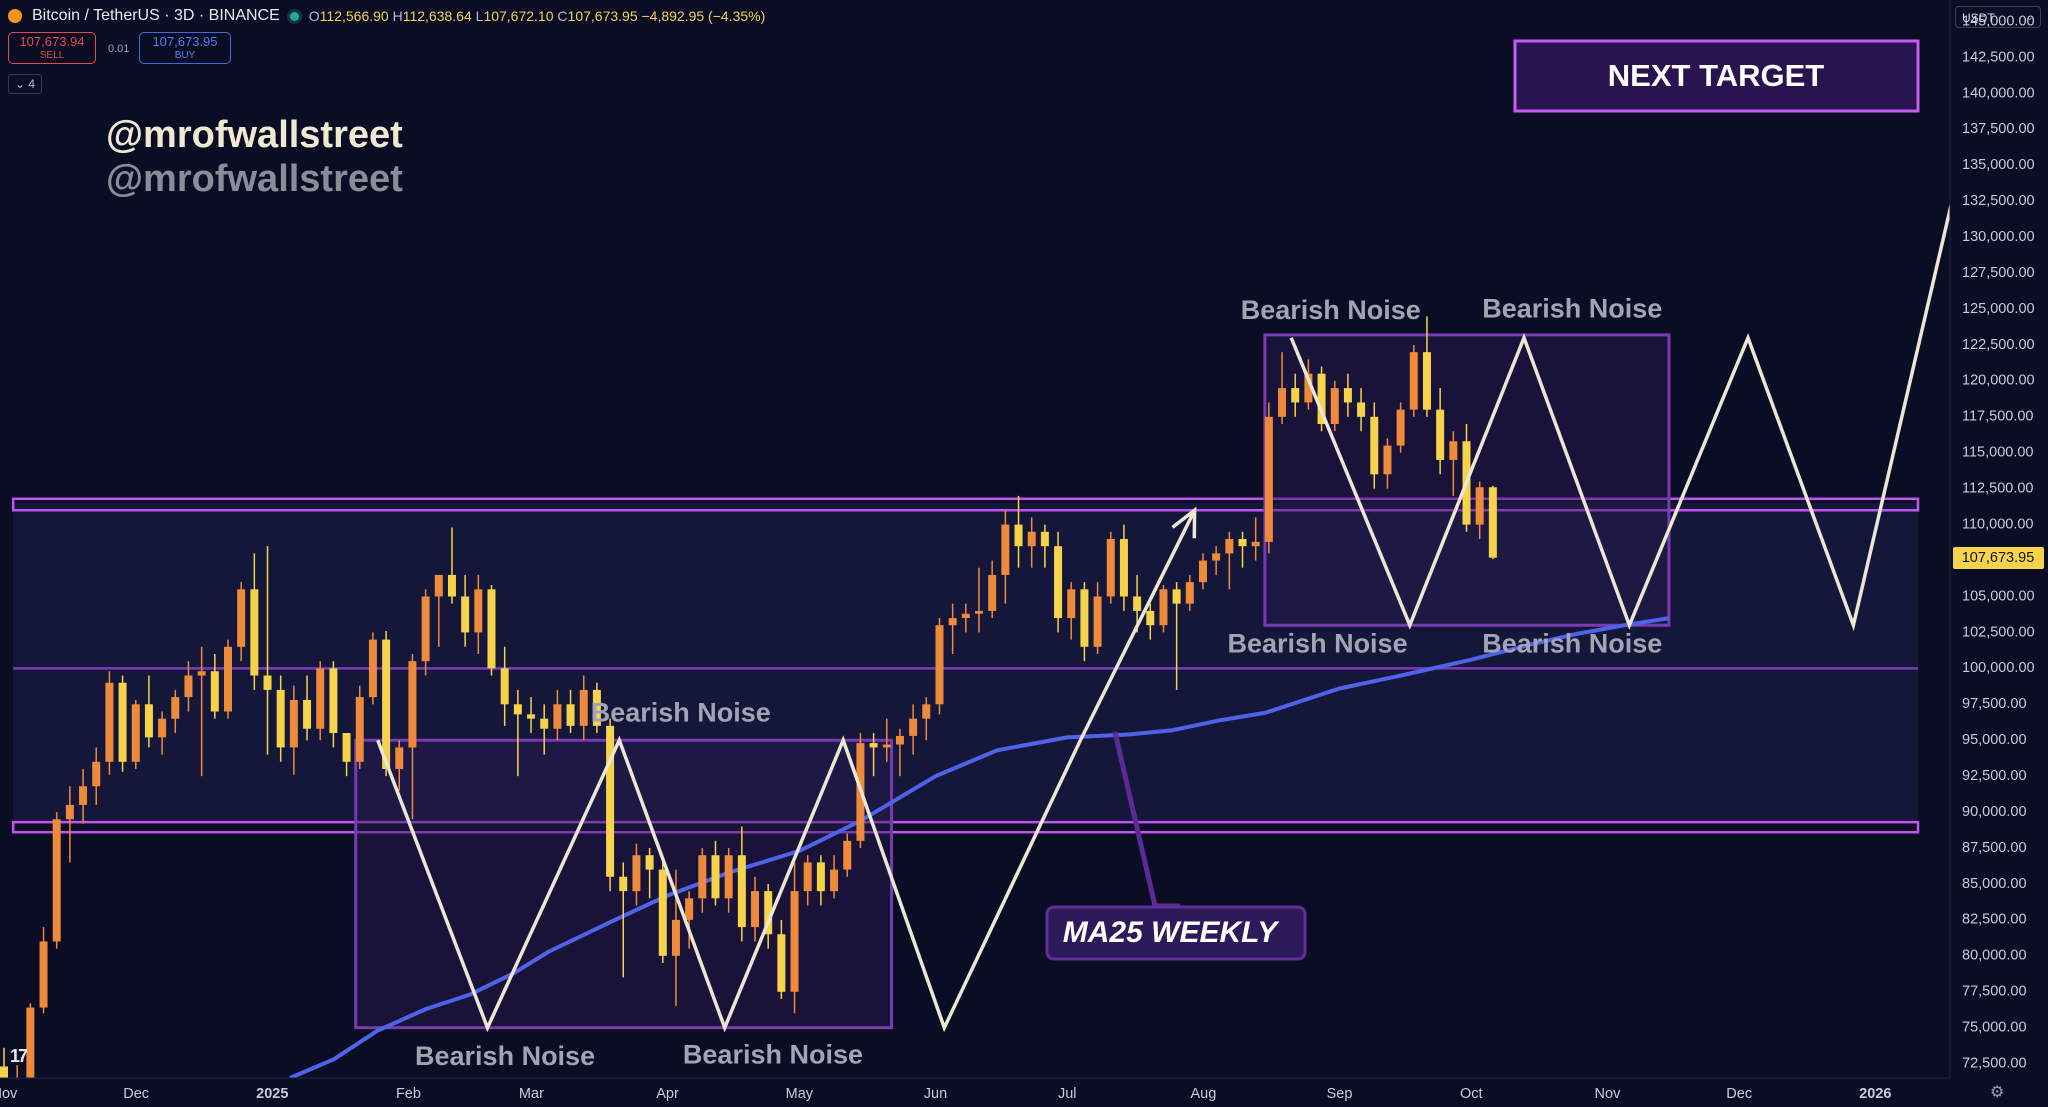  What do you see at coordinates (1998, 129) in the screenshot?
I see `price-tick-label: 137,500.00` at bounding box center [1998, 129].